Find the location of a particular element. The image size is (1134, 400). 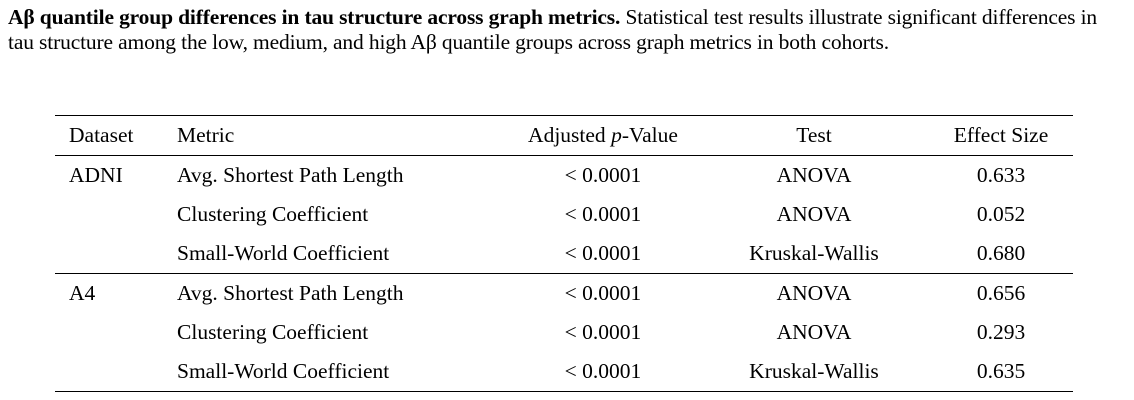

header-metric: Metric is located at coordinates (206, 135).